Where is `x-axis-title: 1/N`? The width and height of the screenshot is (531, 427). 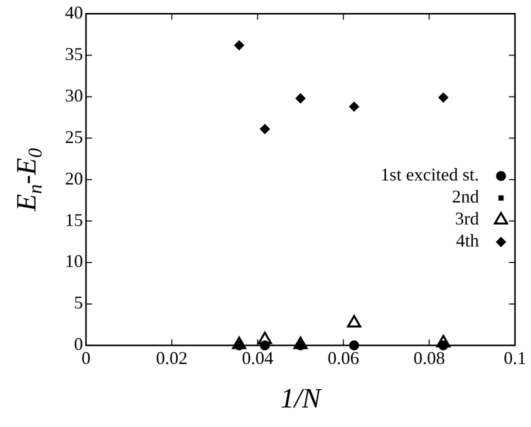 x-axis-title: 1/N is located at coordinates (301, 398).